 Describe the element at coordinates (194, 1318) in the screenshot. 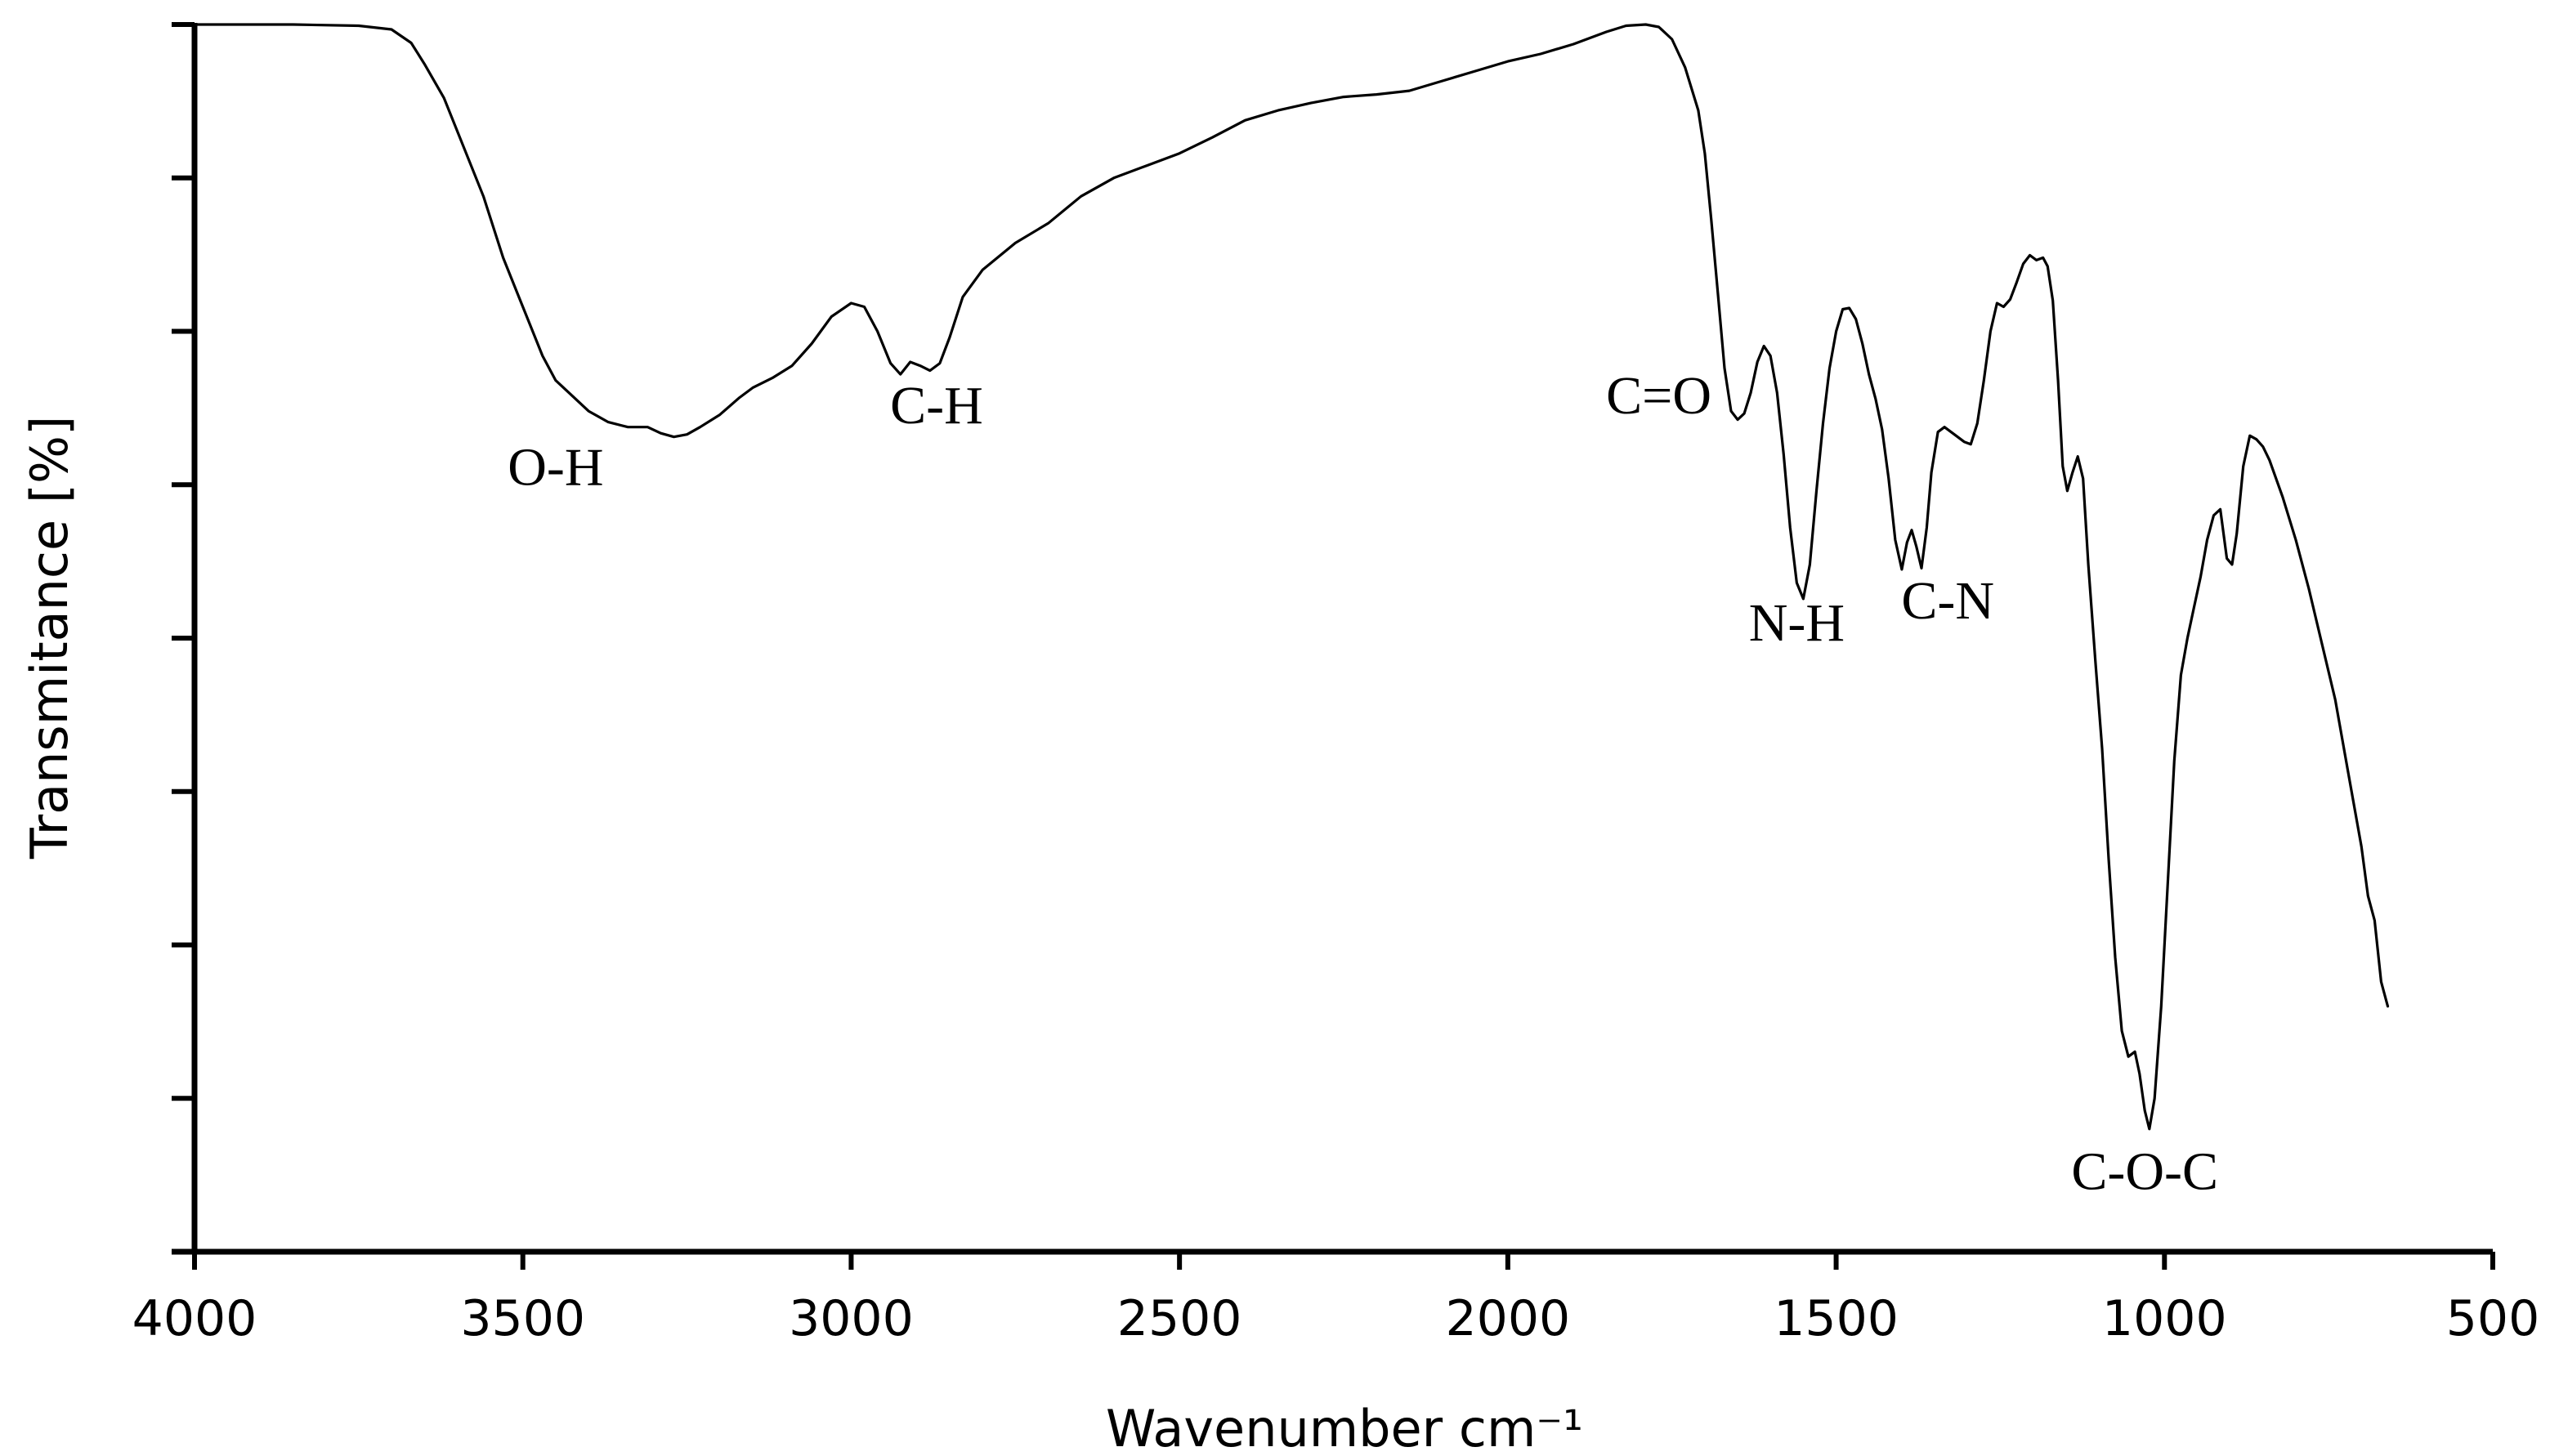

I see `x-tick-label: 4000` at that location.